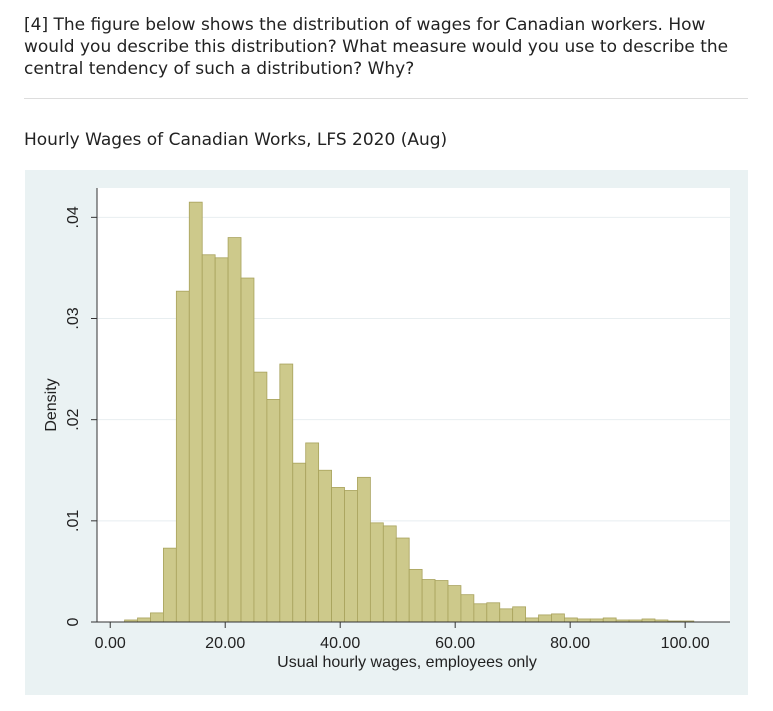 Image resolution: width=773 pixels, height=711 pixels. What do you see at coordinates (73, 521) in the screenshot?
I see `y-tick-label: .01` at bounding box center [73, 521].